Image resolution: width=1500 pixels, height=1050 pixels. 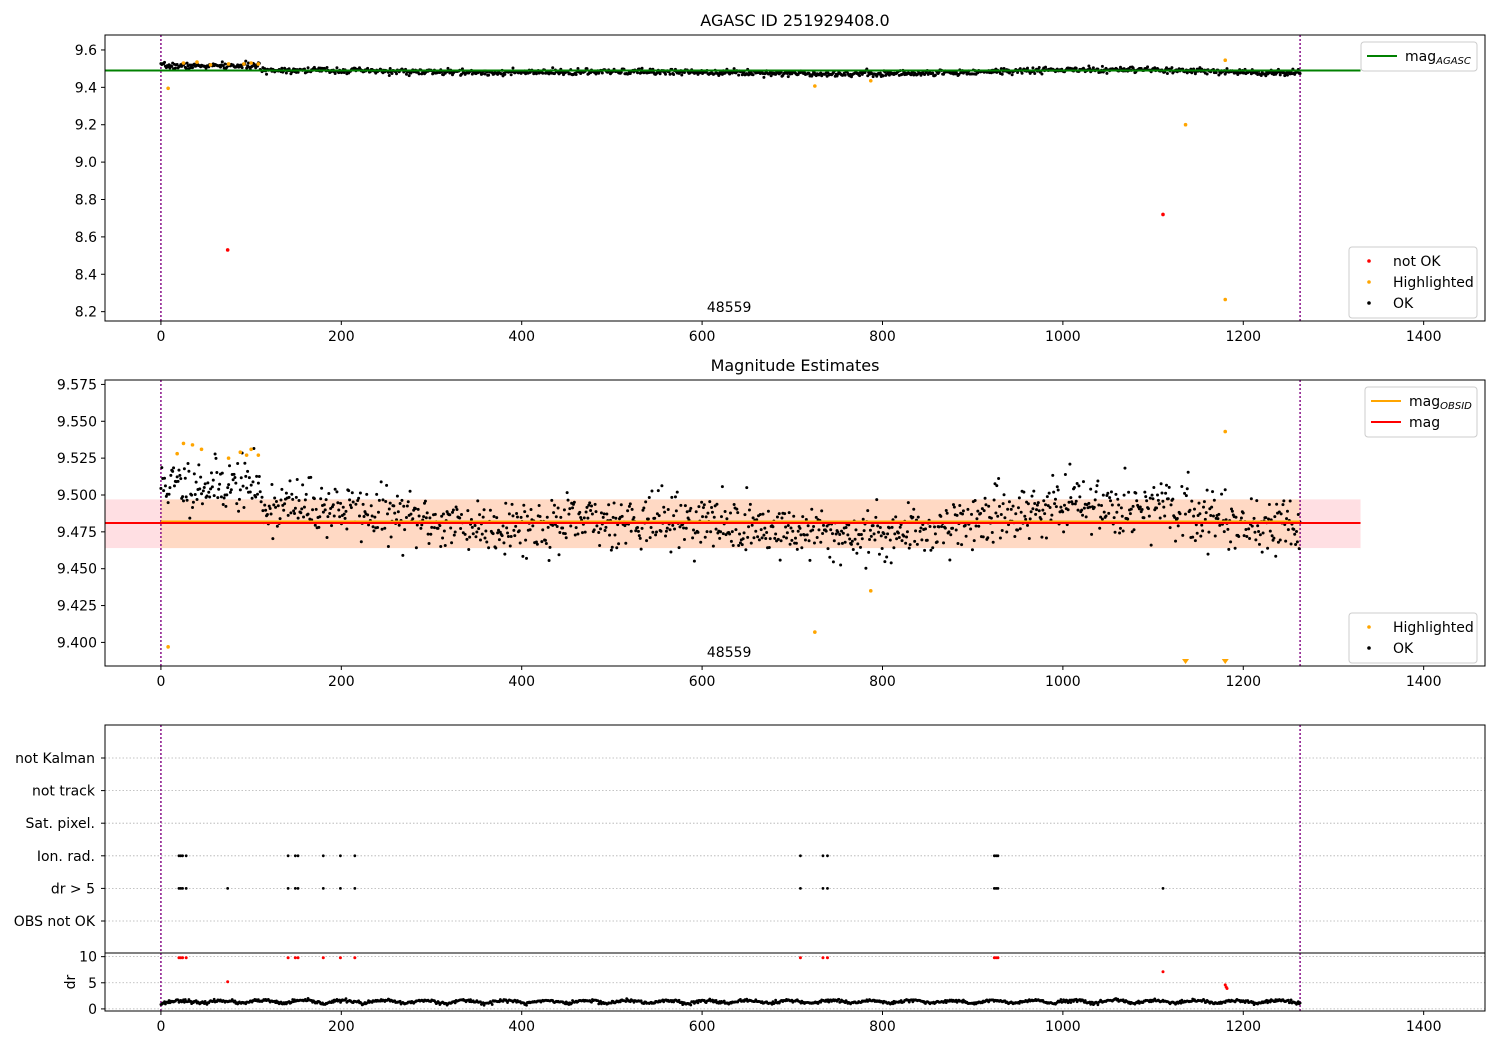 I want to click on middle-legend-points-label: OK, so click(x=1403, y=649).